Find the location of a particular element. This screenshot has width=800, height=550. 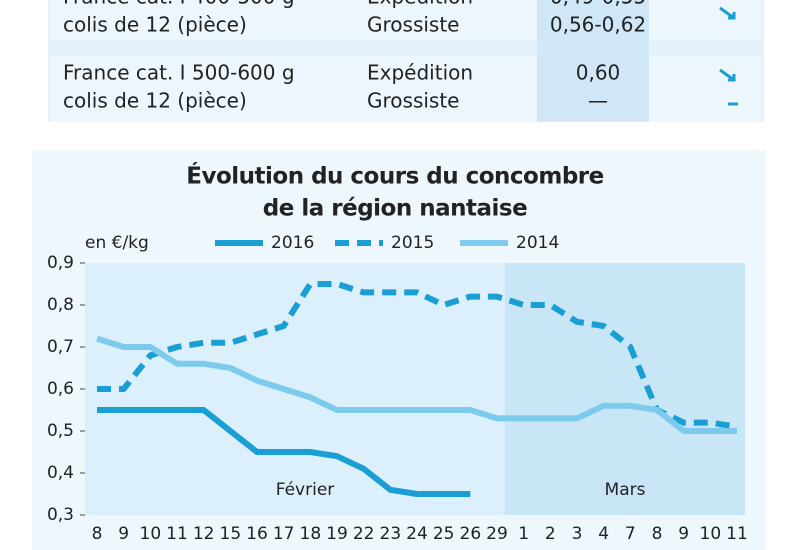

x-tick-label: 4 is located at coordinates (603, 534).